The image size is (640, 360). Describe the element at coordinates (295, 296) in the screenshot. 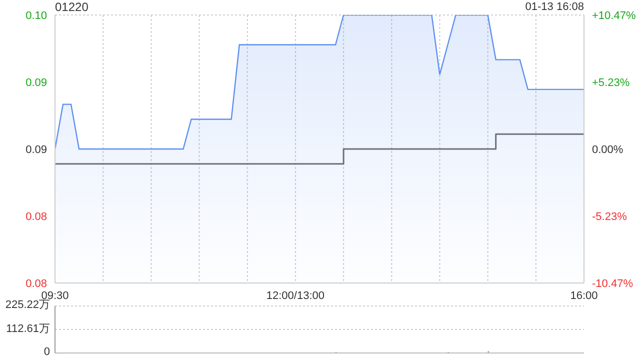

I see `x-tick-label: 12:00/13:00` at that location.